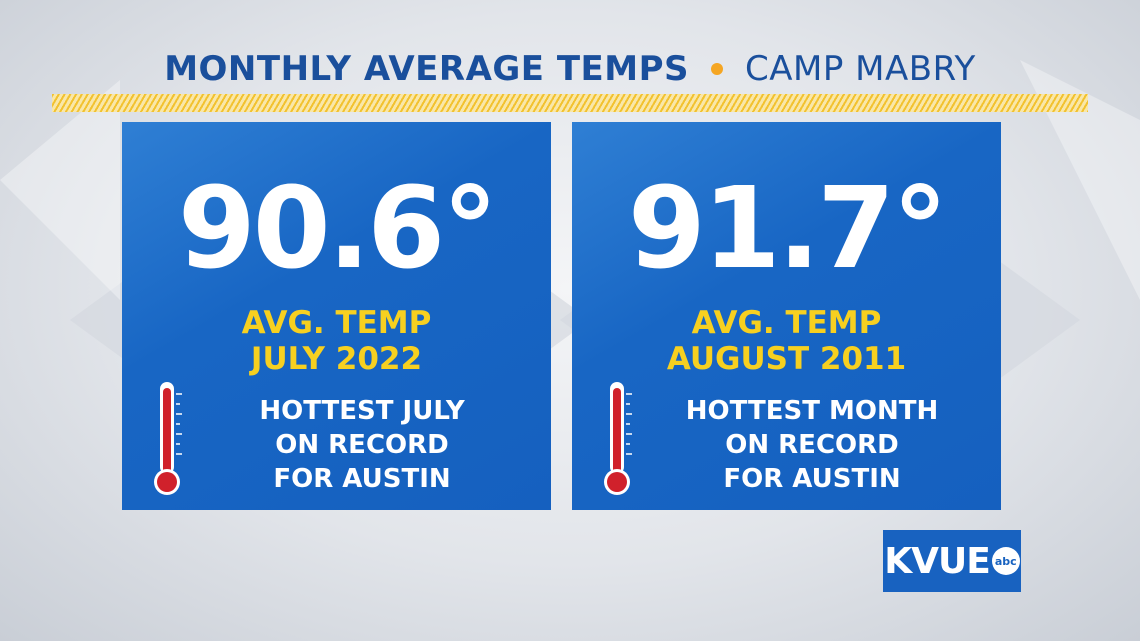 Image resolution: width=1140 pixels, height=641 pixels. I want to click on record-note: HOTTEST JULY ON RECORD FOR AUSTIN, so click(362, 445).